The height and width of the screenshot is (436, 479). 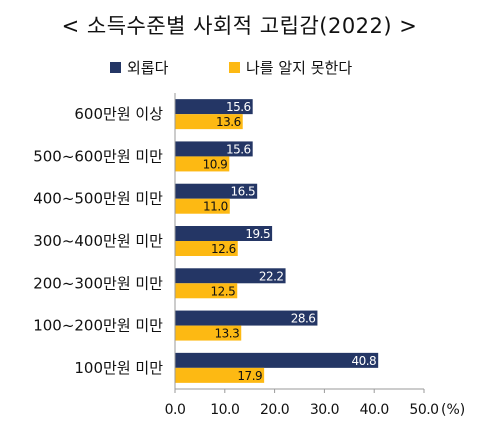 What do you see at coordinates (215, 207) in the screenshot?
I see `data-label: 11.0` at bounding box center [215, 207].